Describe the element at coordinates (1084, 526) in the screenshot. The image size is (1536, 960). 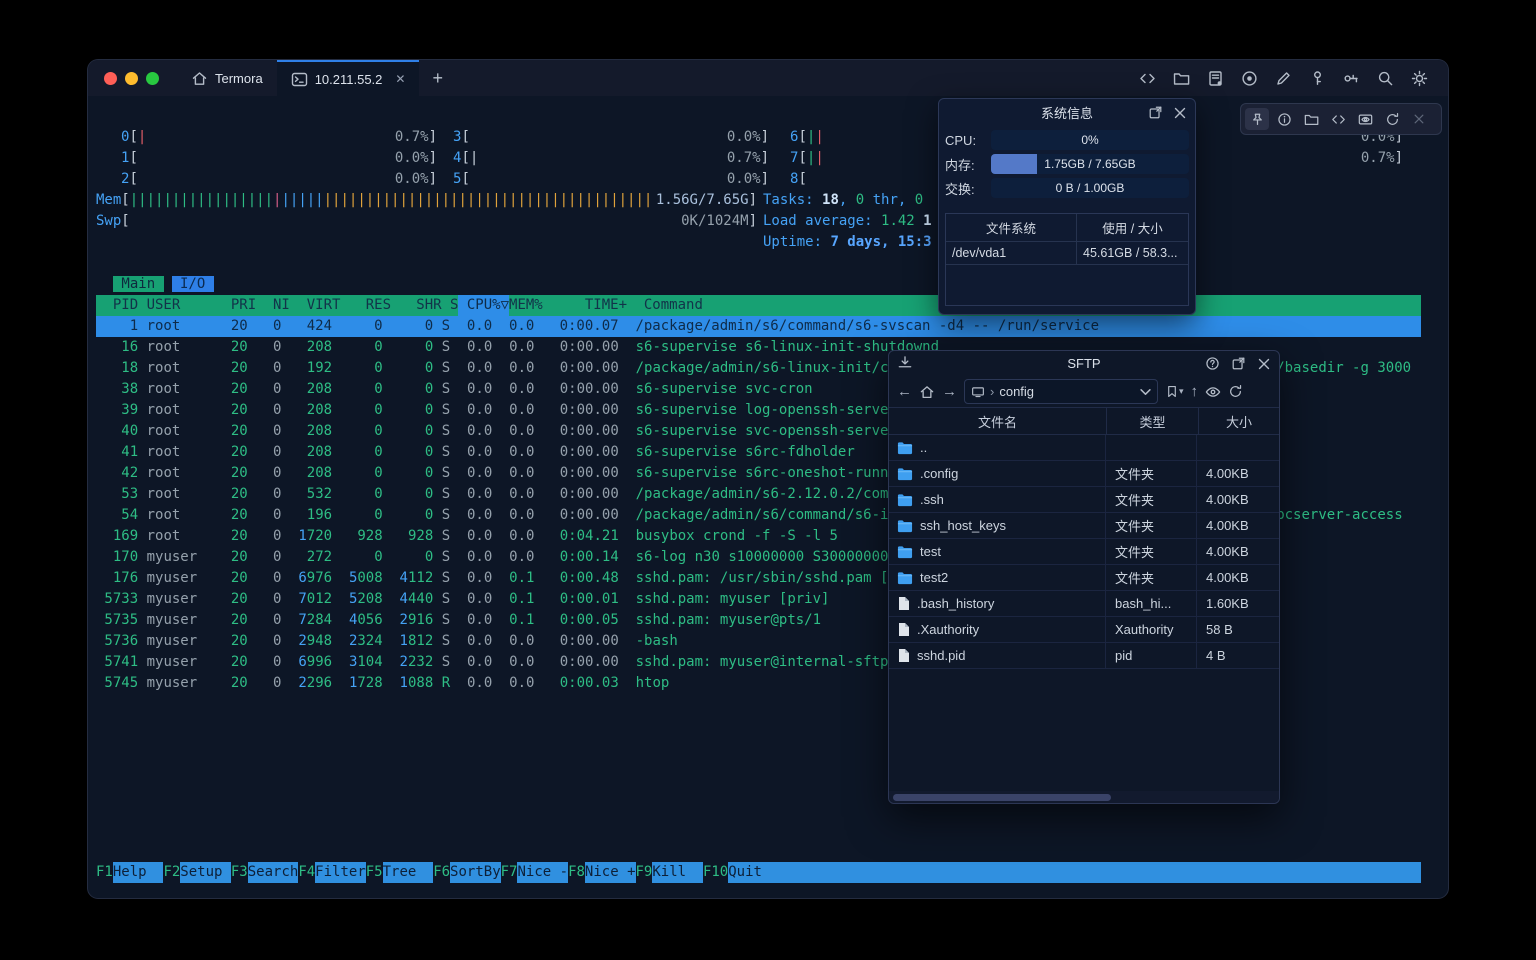
I see `sftp-file-row: ssh_host_keys 文件夹 4.00KB` at that location.